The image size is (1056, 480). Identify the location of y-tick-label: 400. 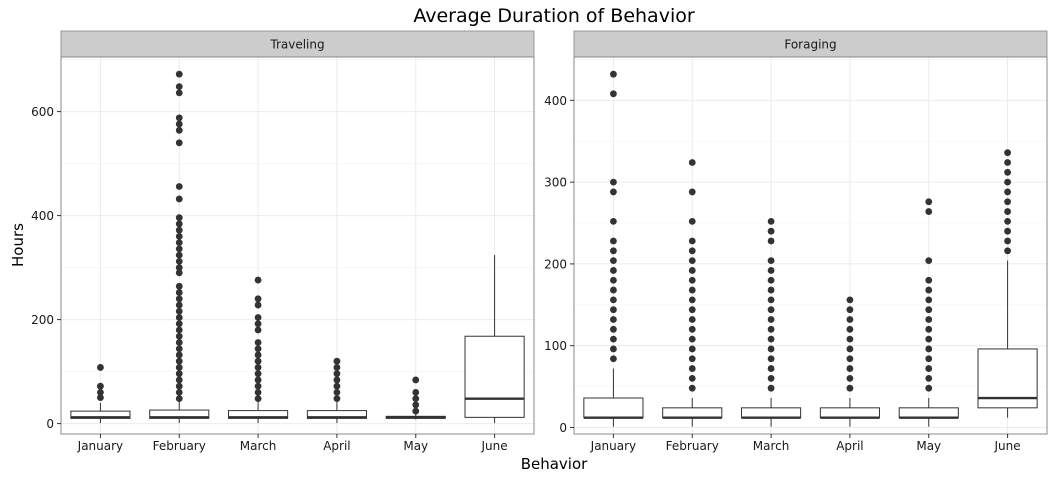
(555, 101).